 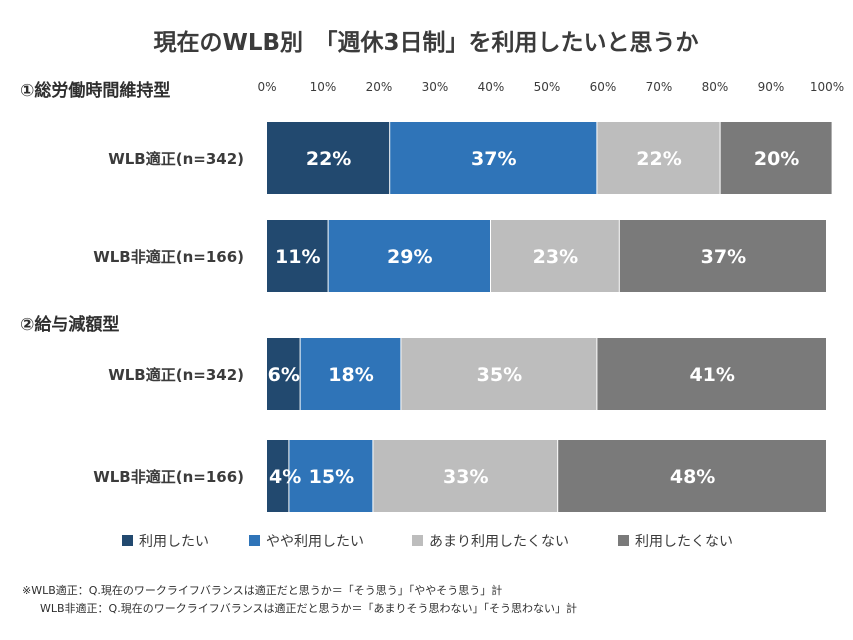 I want to click on legend-item: あまり利用したくない, so click(x=490, y=542).